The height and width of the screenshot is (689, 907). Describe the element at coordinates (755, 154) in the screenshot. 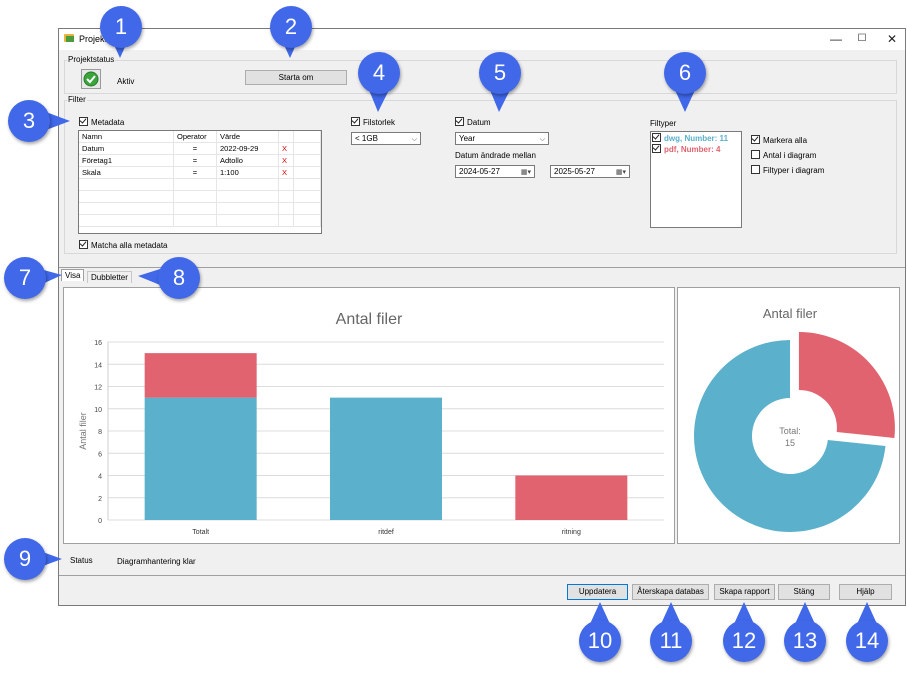

I see `count-in-chart-check-icon` at that location.